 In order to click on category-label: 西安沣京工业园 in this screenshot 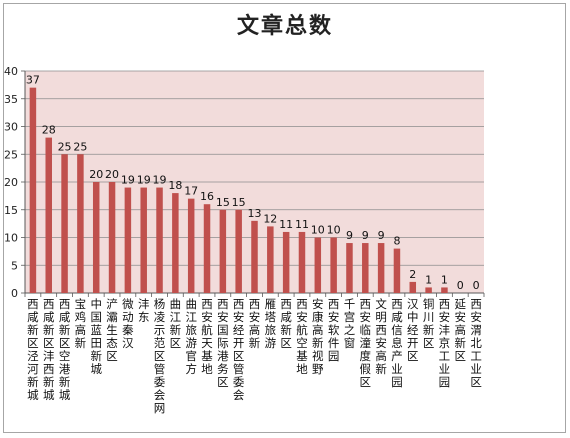, I will do `click(445, 343)`.